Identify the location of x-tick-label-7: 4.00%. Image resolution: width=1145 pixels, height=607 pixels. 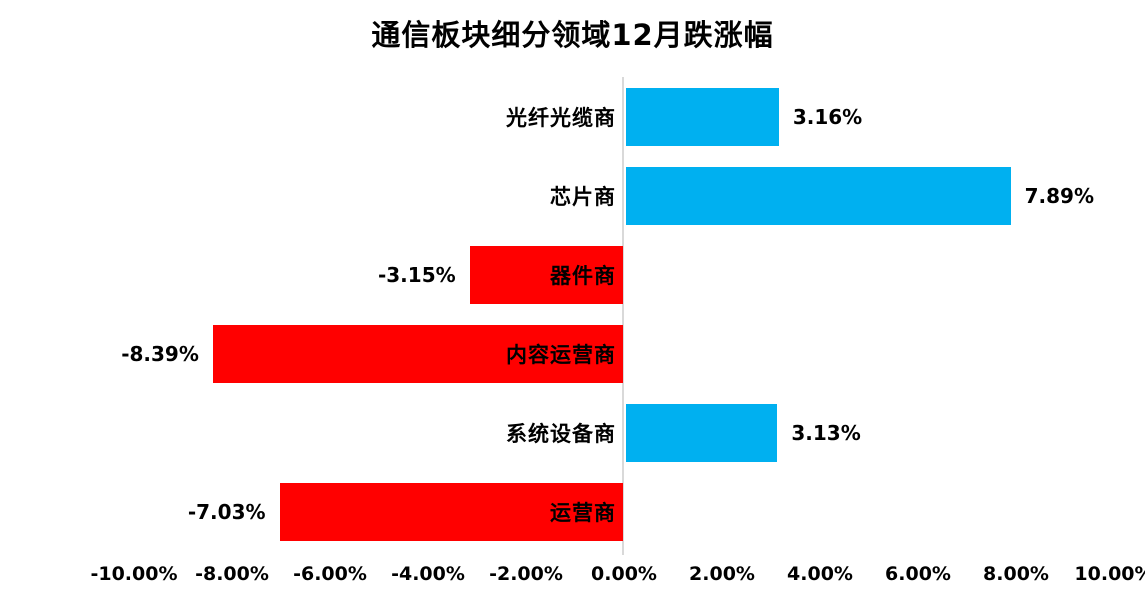
(820, 574).